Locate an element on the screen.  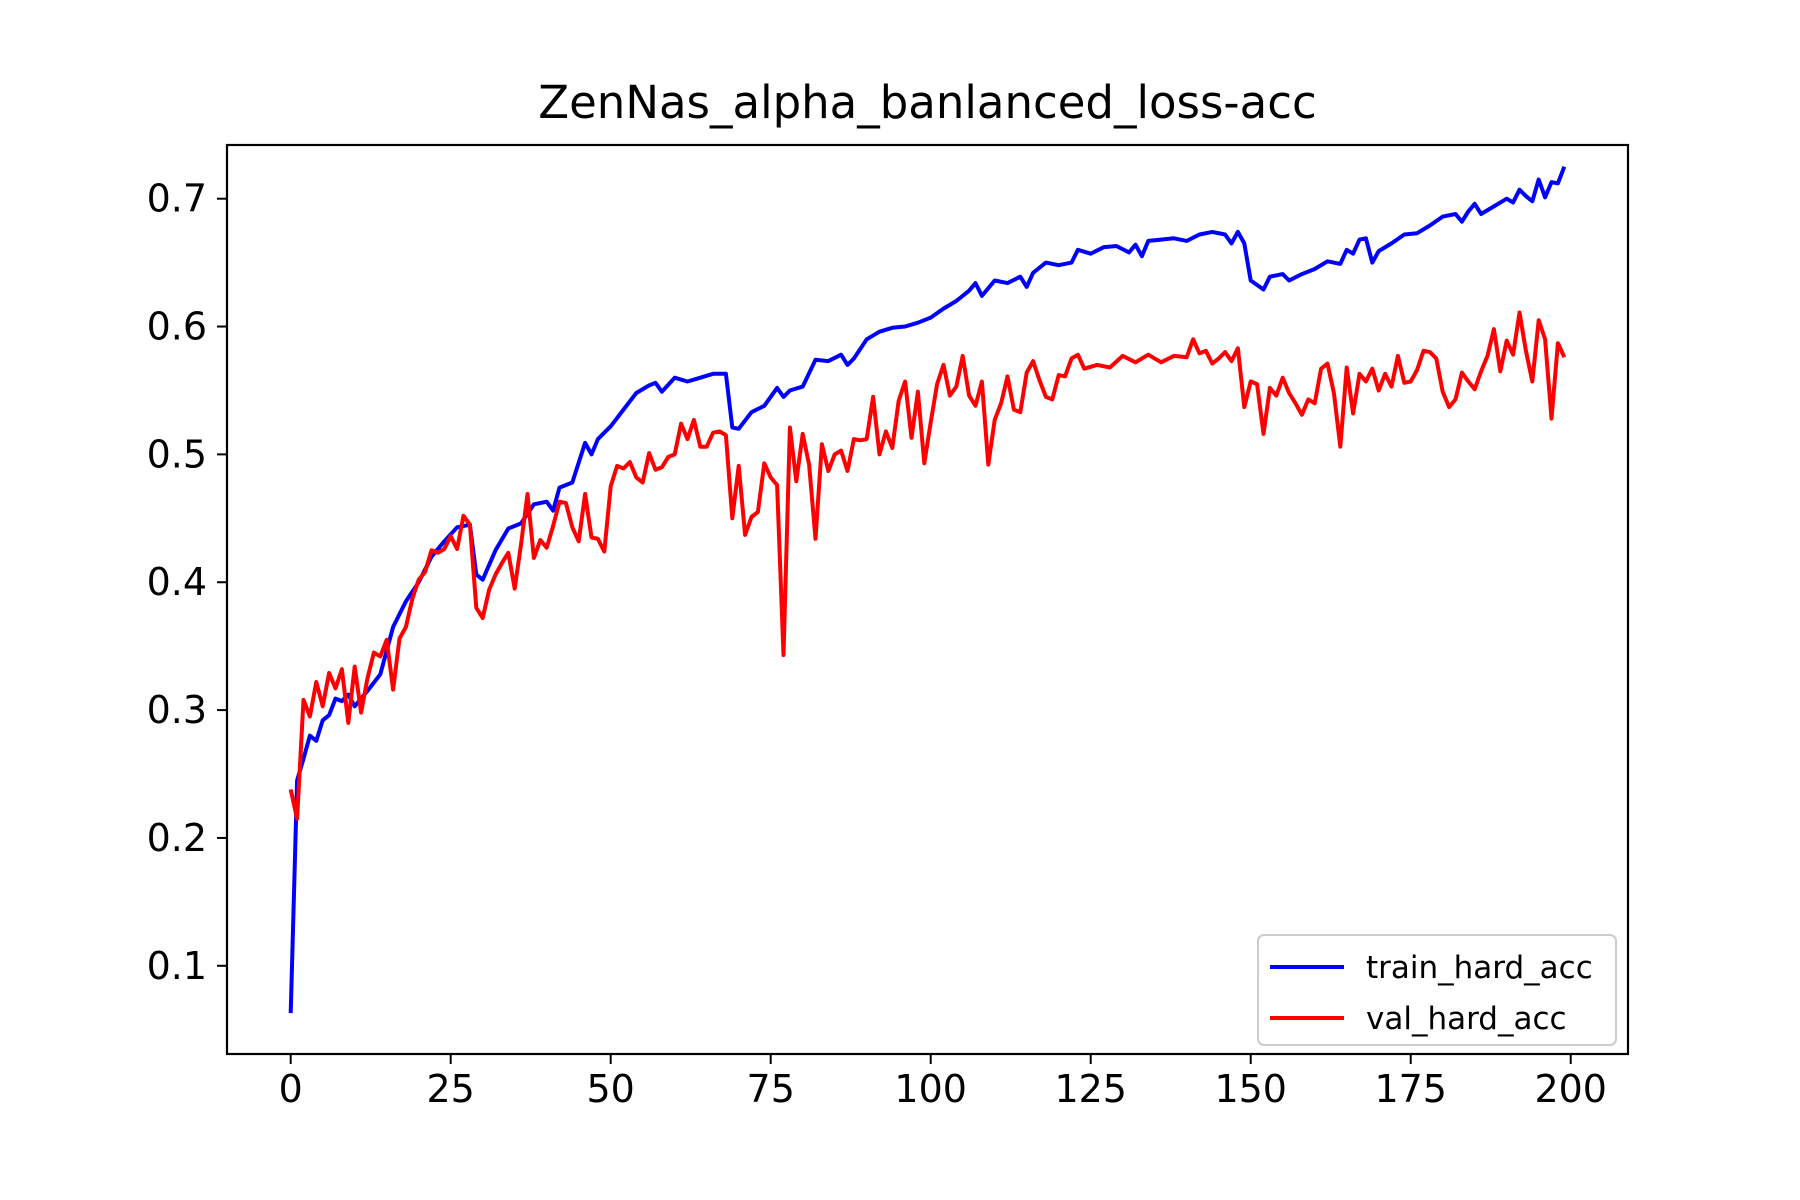
x-tick-label: 25 is located at coordinates (451, 1089).